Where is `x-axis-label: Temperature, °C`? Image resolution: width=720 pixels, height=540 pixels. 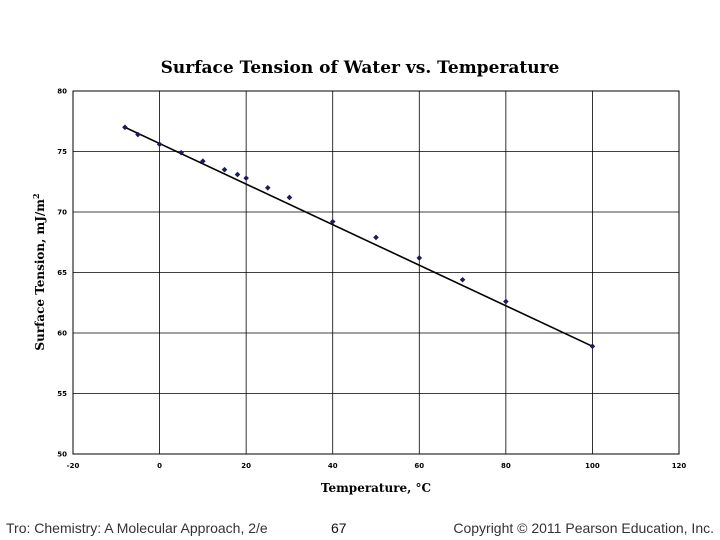 x-axis-label: Temperature, °C is located at coordinates (376, 488).